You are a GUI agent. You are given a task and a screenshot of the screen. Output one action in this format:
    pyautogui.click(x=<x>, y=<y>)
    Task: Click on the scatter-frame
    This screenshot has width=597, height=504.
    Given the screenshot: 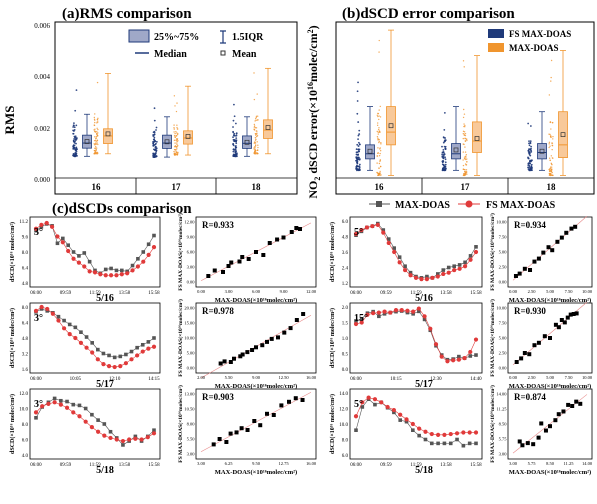 What is the action you would take?
    pyautogui.click(x=550, y=424)
    